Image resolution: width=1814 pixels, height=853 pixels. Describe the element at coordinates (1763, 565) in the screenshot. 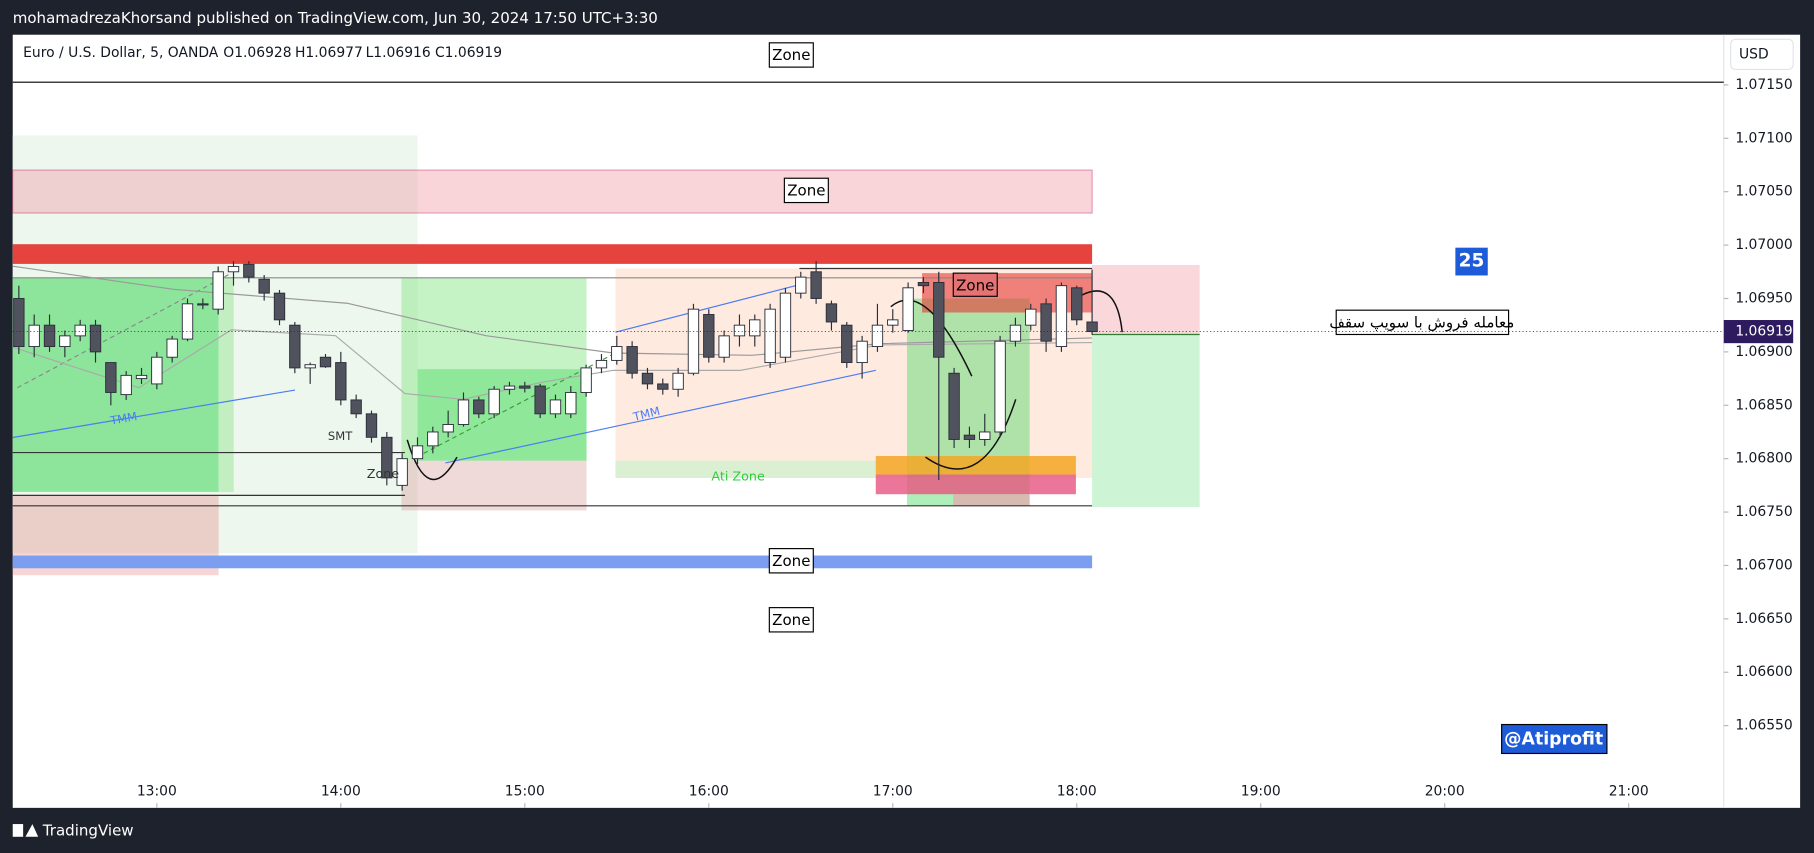

I see `y-tick-label: 1.06700` at that location.